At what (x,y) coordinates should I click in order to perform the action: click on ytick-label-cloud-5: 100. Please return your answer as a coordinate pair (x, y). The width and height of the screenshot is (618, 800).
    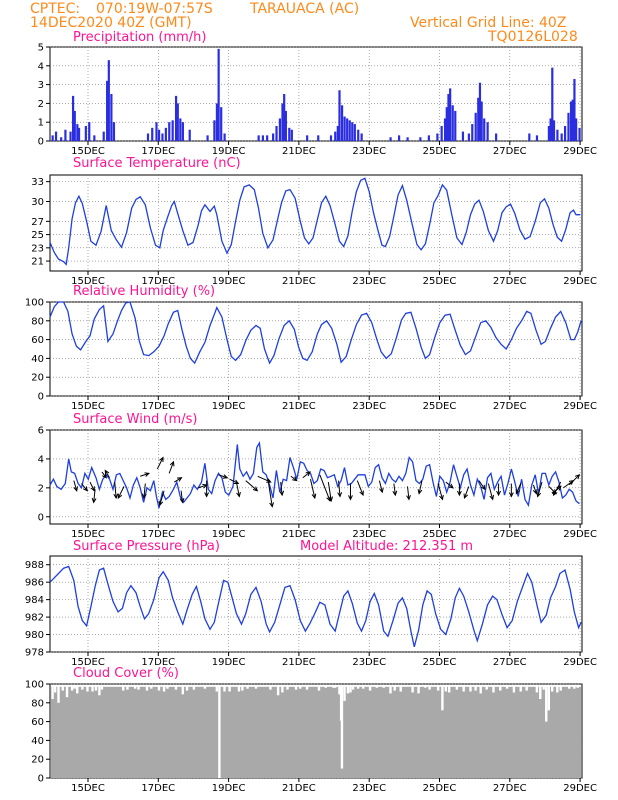
    Looking at the image, I should click on (34, 685).